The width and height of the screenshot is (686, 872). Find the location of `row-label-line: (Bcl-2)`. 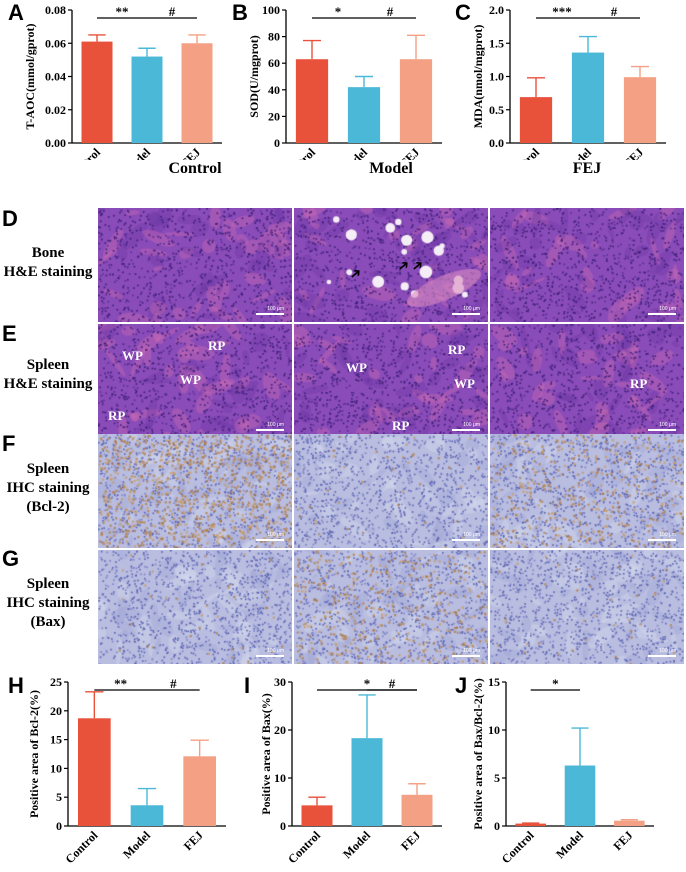

row-label-line: (Bcl-2) is located at coordinates (48, 507).